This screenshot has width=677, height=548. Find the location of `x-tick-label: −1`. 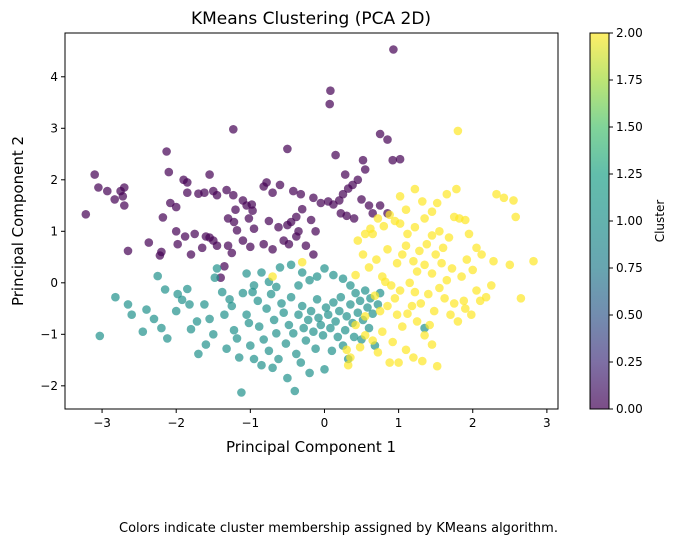

x-tick-label: −1 is located at coordinates (250, 423).